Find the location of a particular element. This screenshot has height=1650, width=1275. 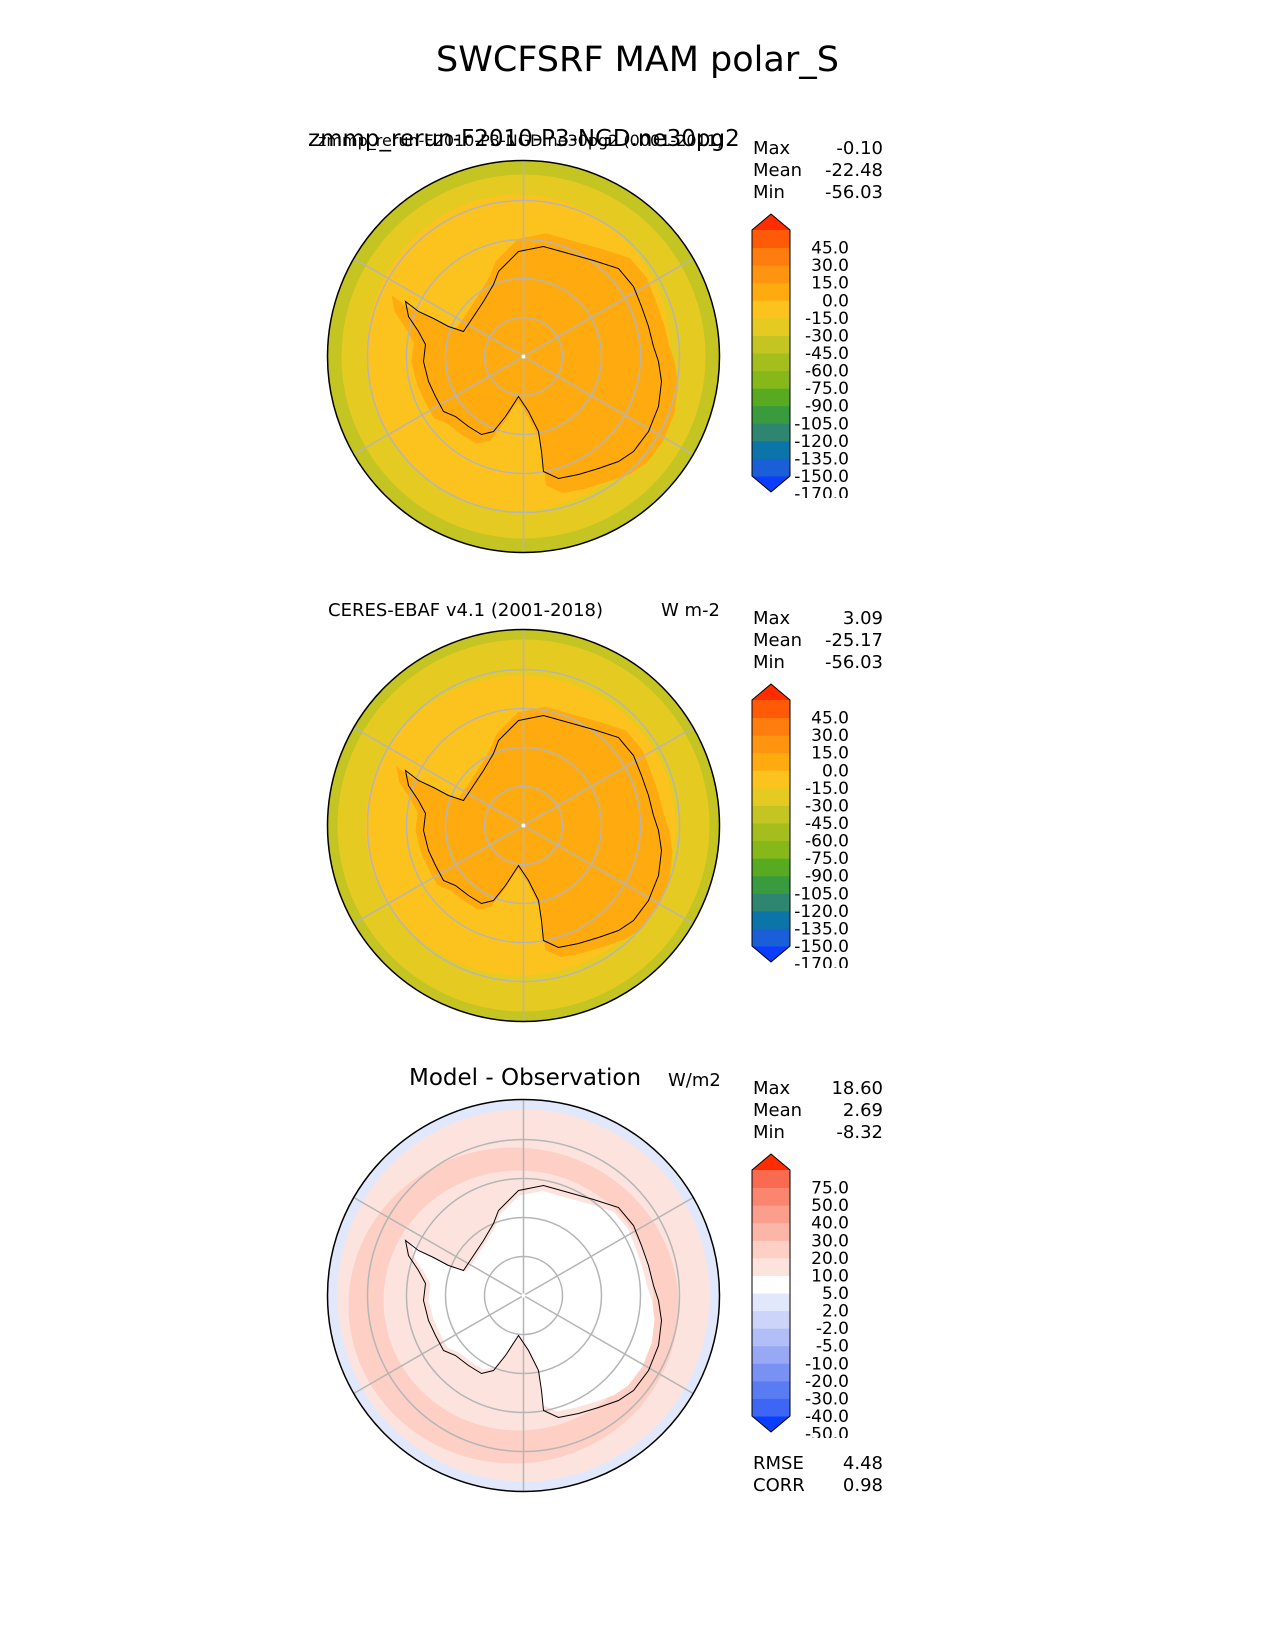

colorbar-tick-label: 2.0 is located at coordinates (835, 1312).